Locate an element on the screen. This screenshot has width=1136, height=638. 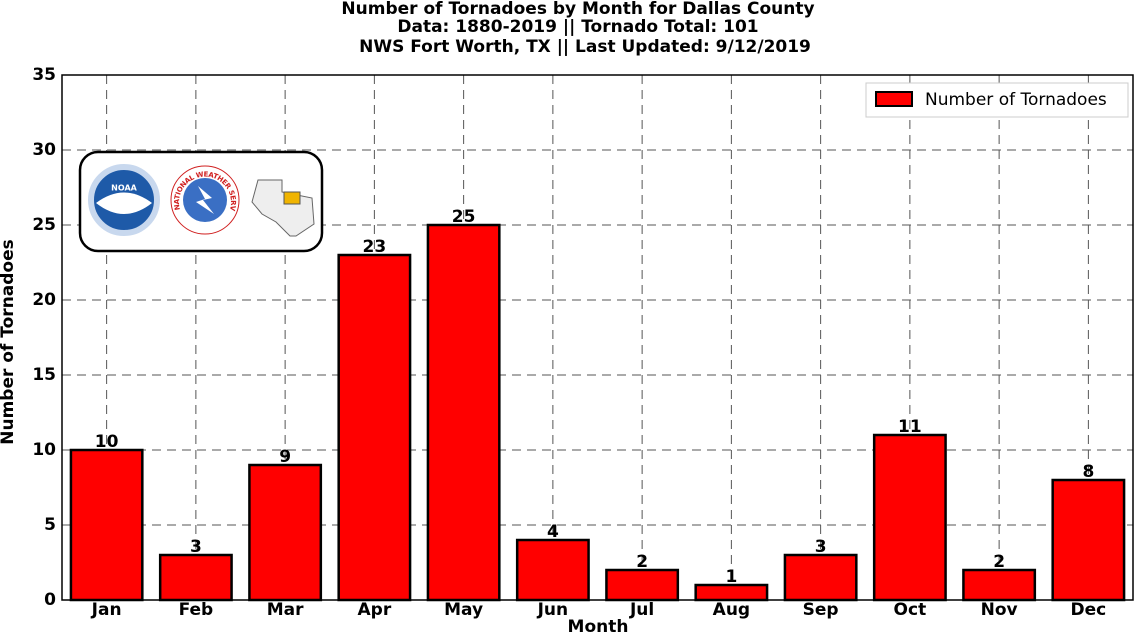
value-label: 11 is located at coordinates (910, 427).